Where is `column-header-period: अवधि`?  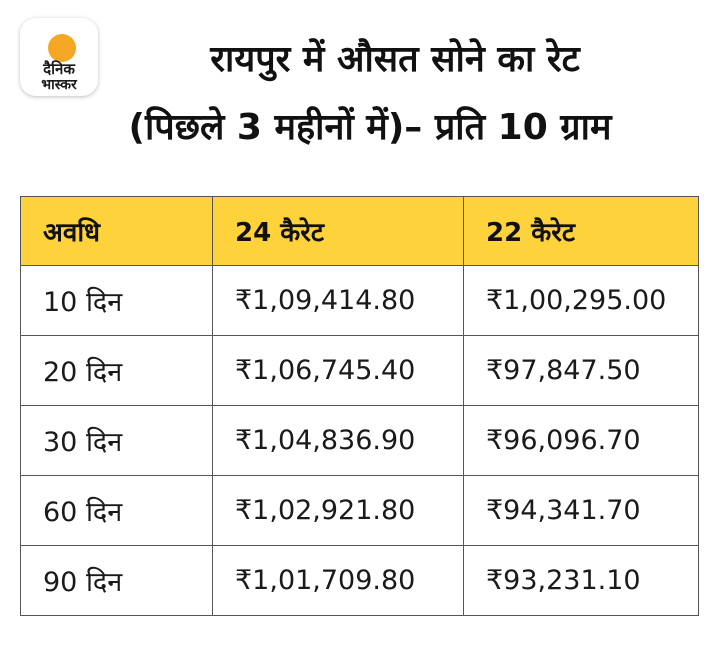
column-header-period: अवधि is located at coordinates (116, 231).